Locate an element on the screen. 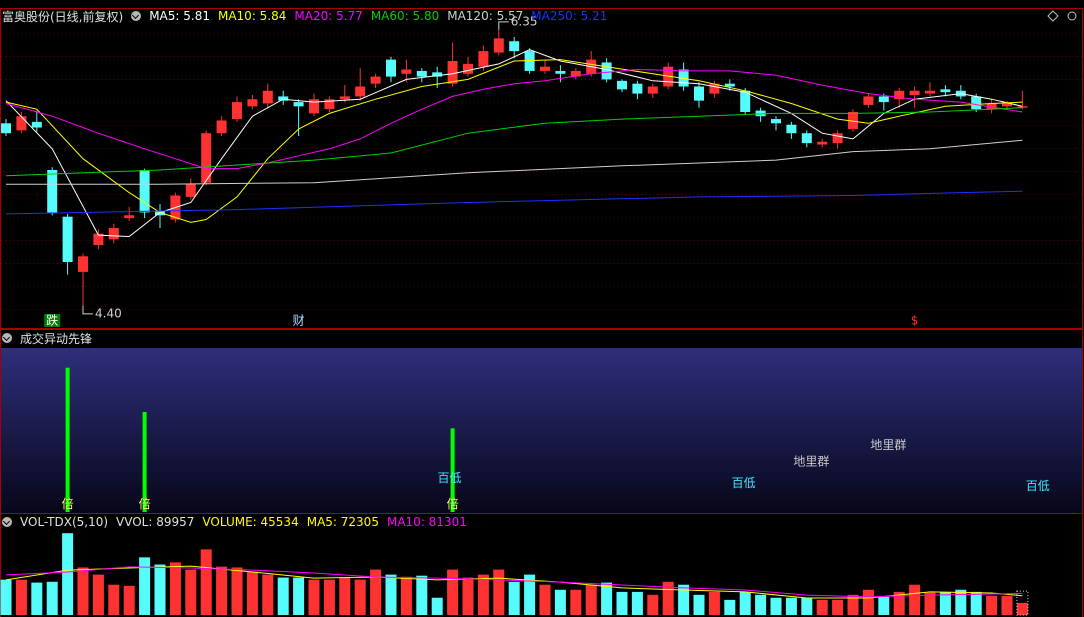  legend-value: 5.77 is located at coordinates (349, 16).